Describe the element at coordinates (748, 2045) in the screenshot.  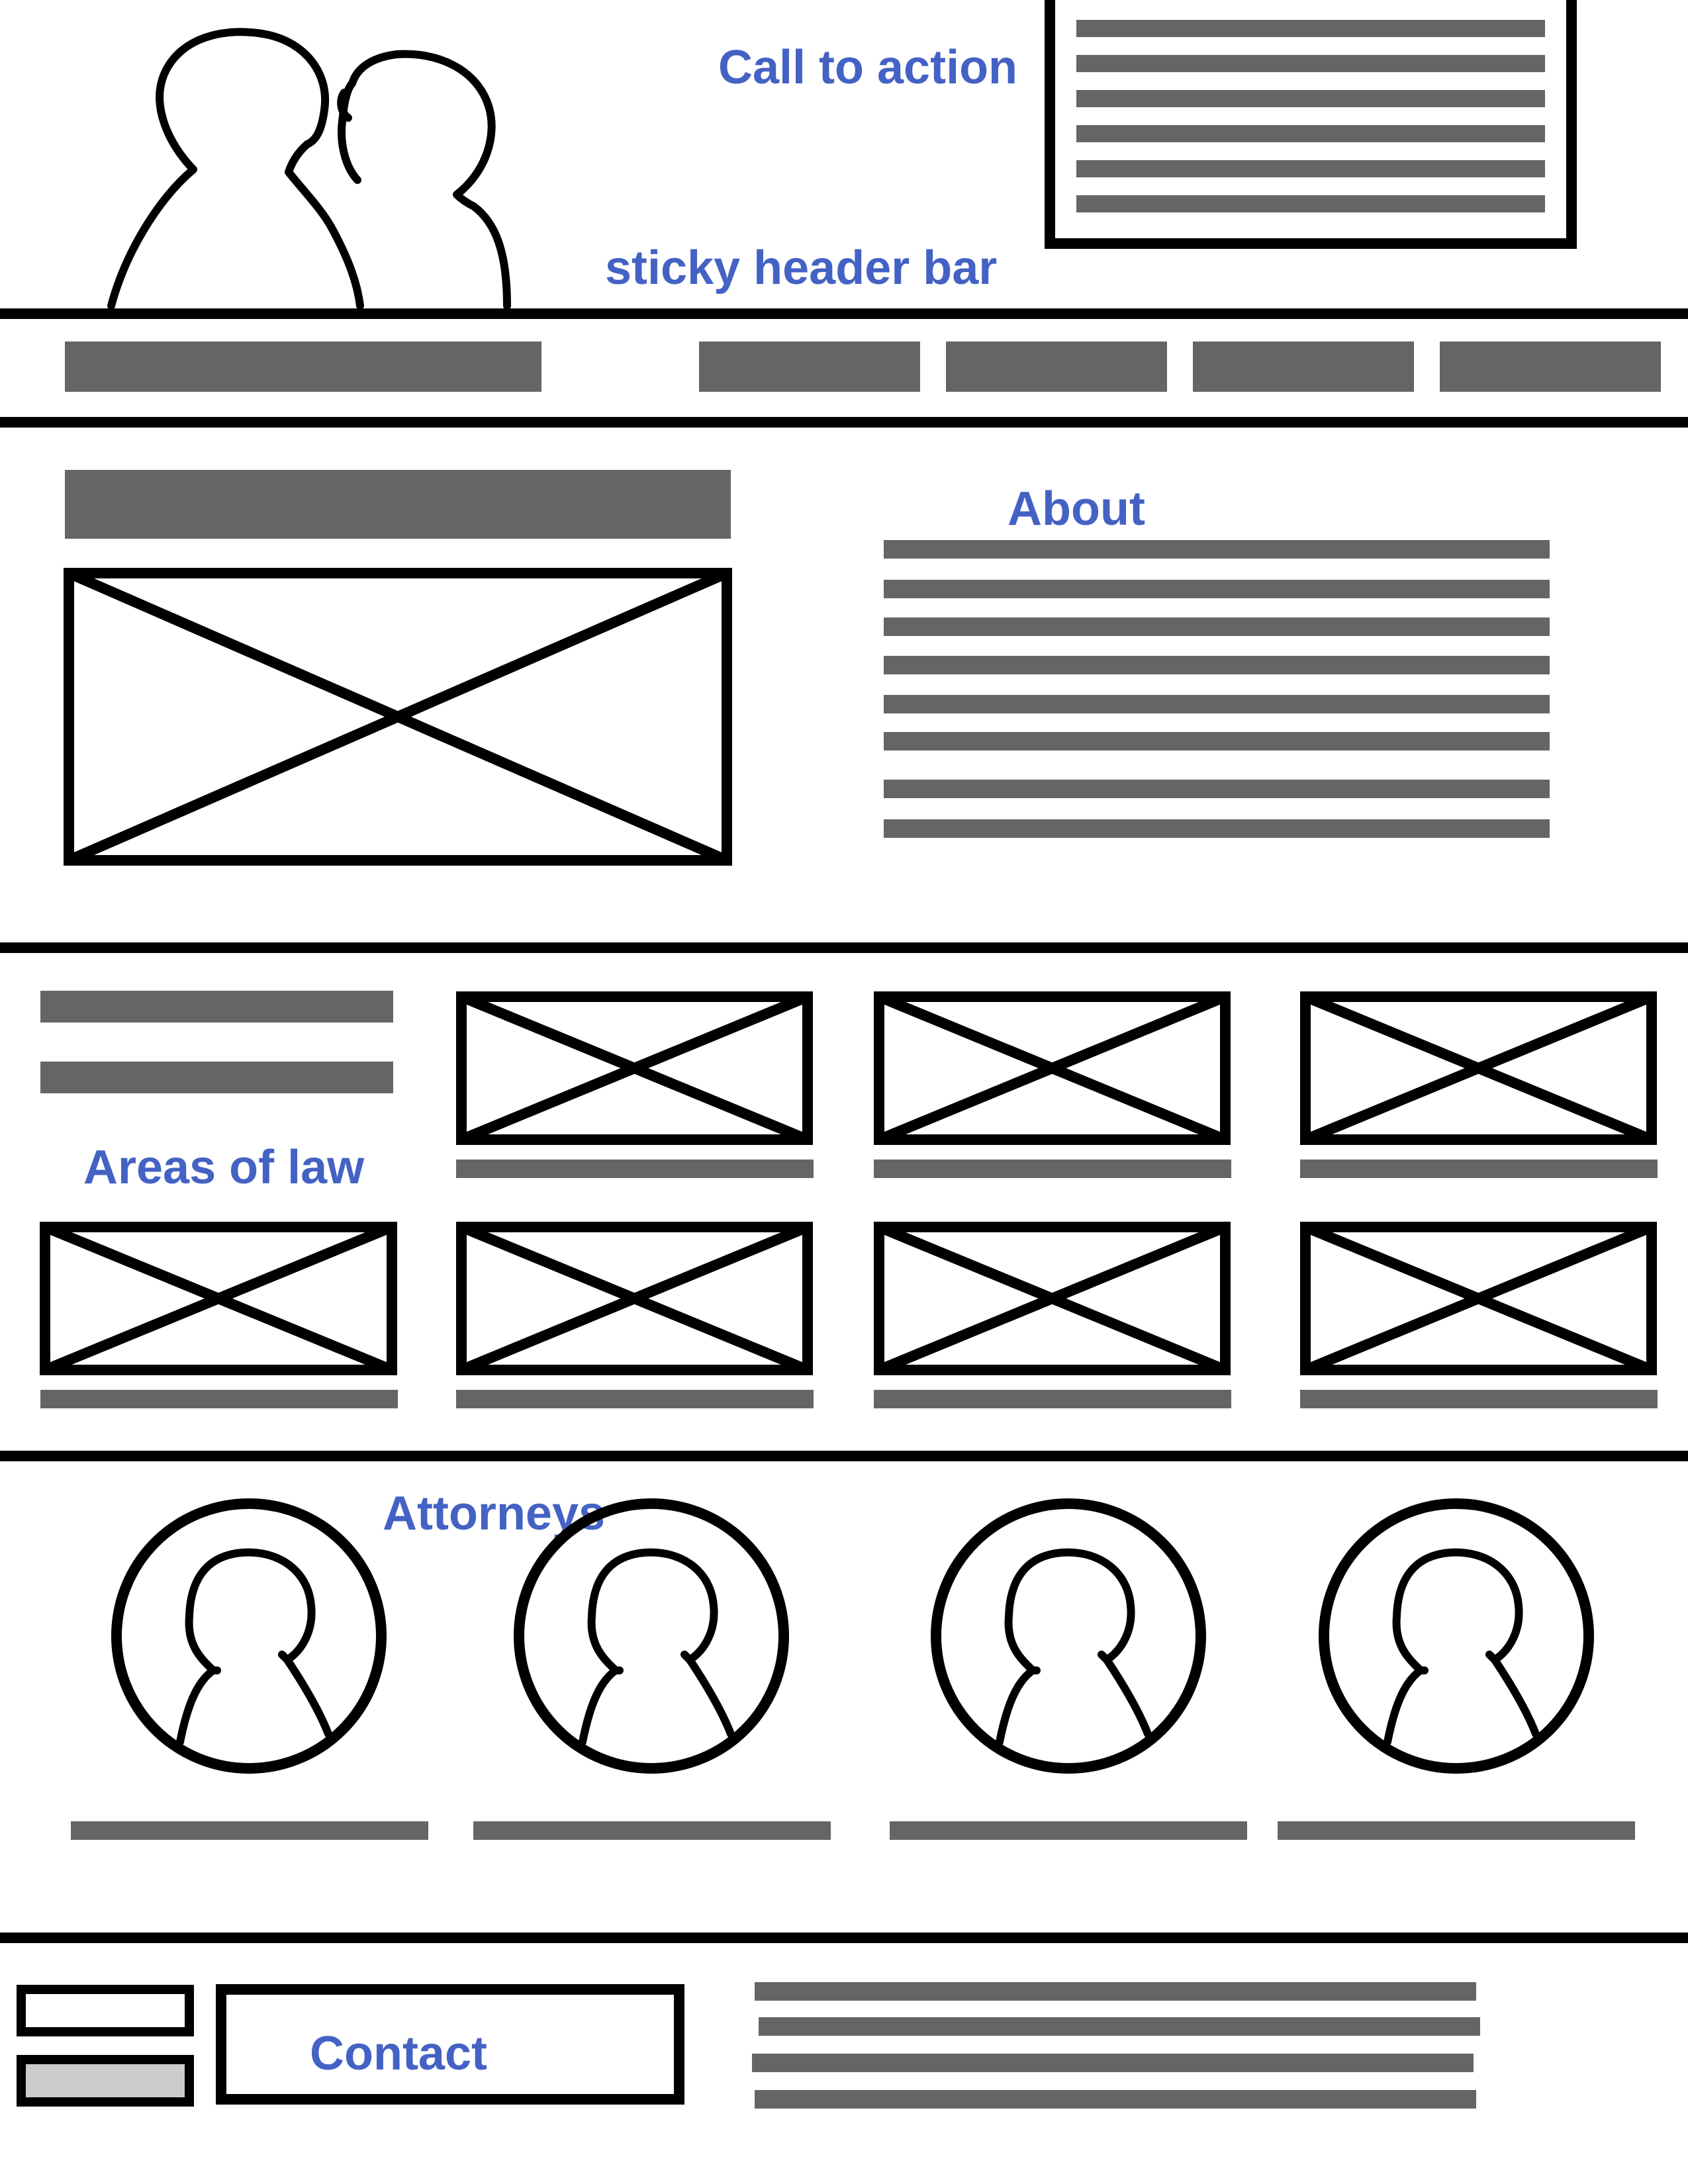
I see `contact-section: Contact` at that location.